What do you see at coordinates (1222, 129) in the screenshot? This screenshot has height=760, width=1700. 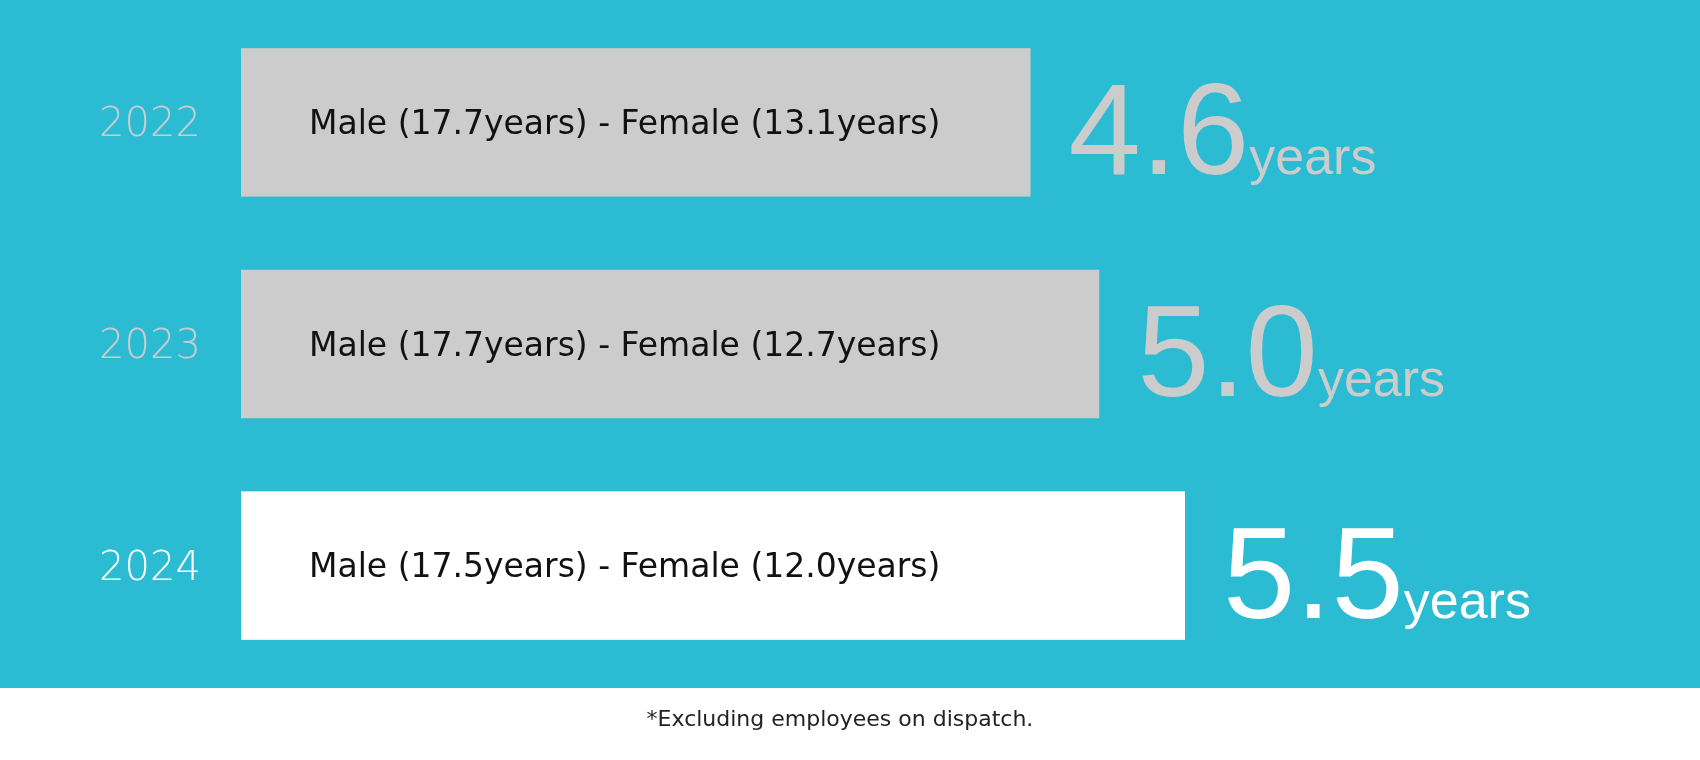 I see `data-label: 4.6years` at bounding box center [1222, 129].